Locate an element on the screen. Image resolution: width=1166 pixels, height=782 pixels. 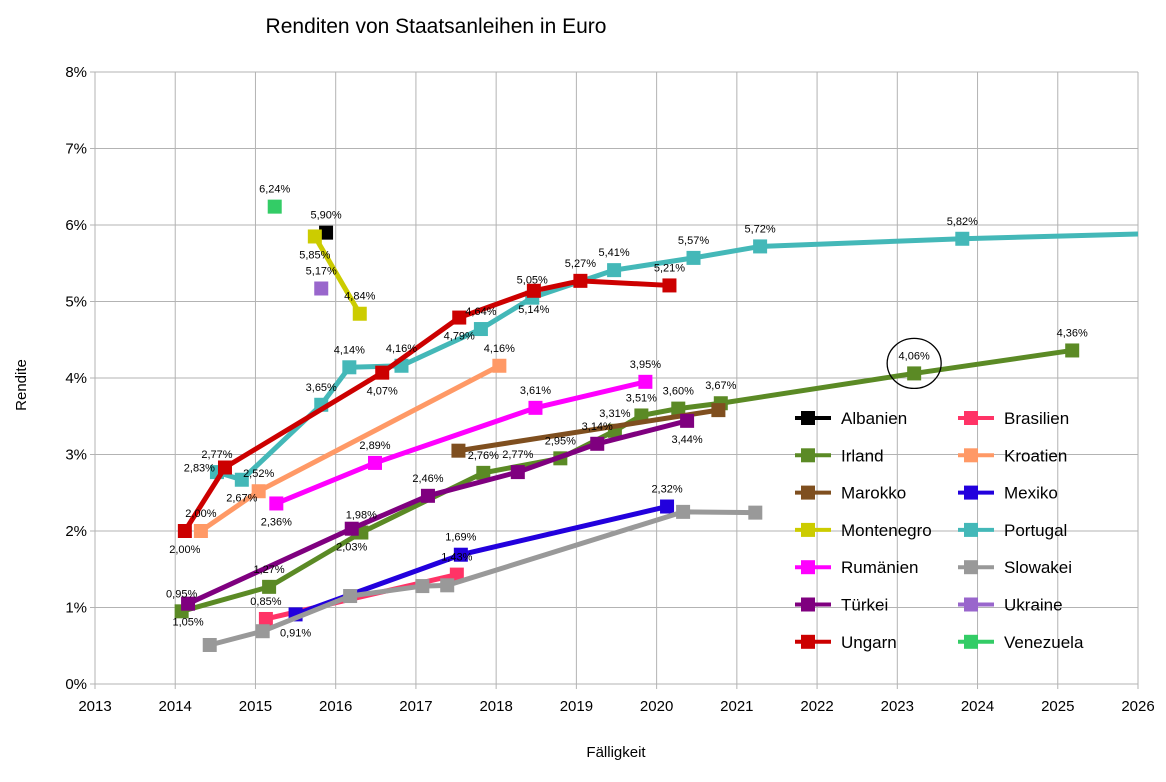
data-label-irland: 3,31% is located at coordinates (614, 414).